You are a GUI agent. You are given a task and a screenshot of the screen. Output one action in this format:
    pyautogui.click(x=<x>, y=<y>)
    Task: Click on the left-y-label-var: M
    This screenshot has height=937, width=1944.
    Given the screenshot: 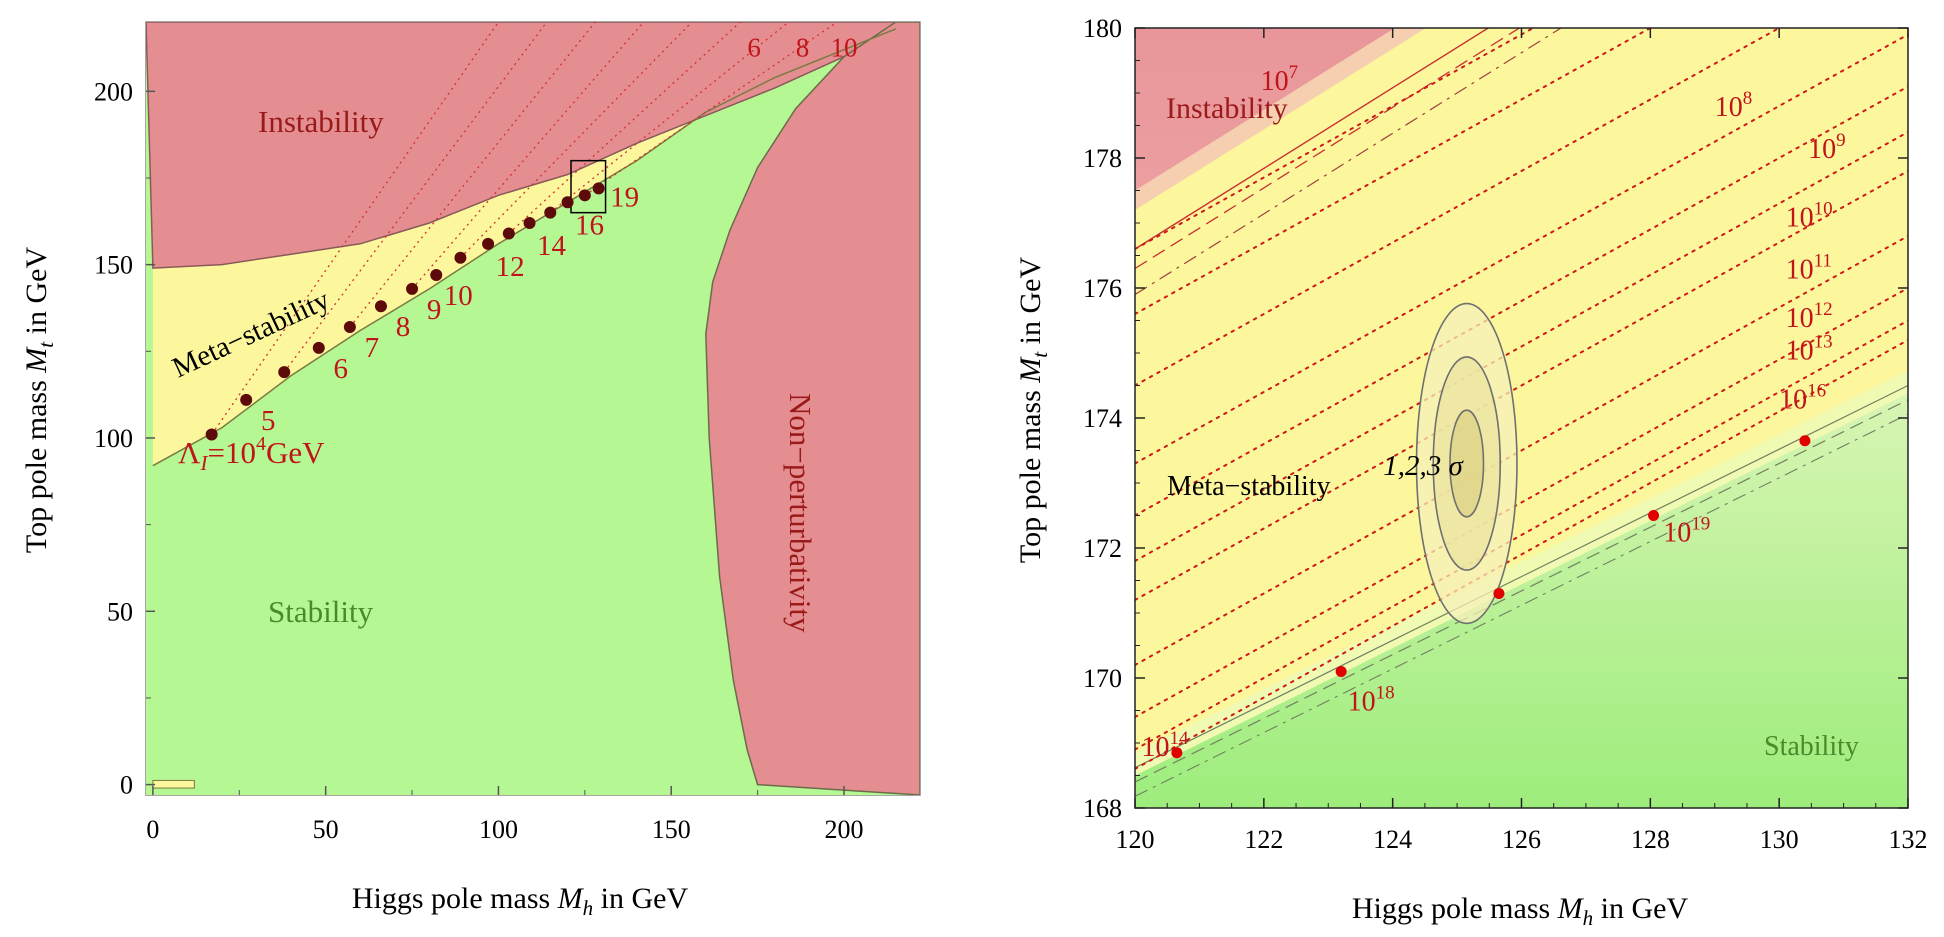 What is the action you would take?
    pyautogui.click(x=36, y=360)
    